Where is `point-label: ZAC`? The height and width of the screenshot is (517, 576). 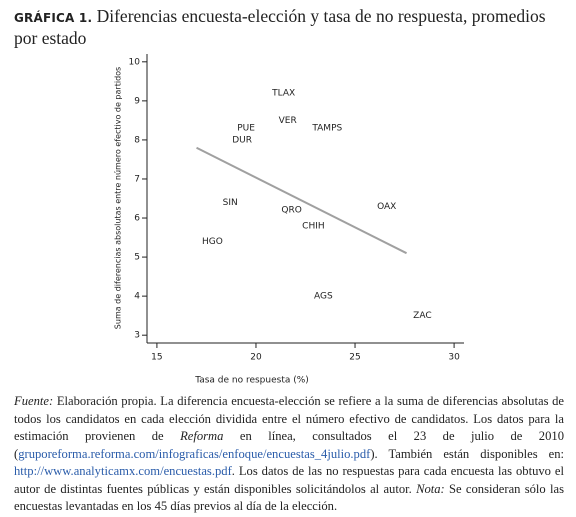
point-label: ZAC is located at coordinates (422, 316).